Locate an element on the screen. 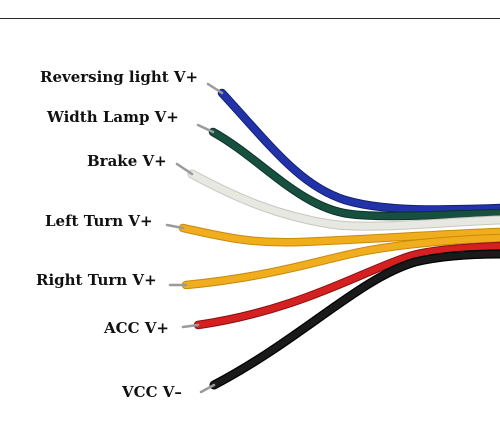  reversing-light-wire-tip is located at coordinates (215, 88).